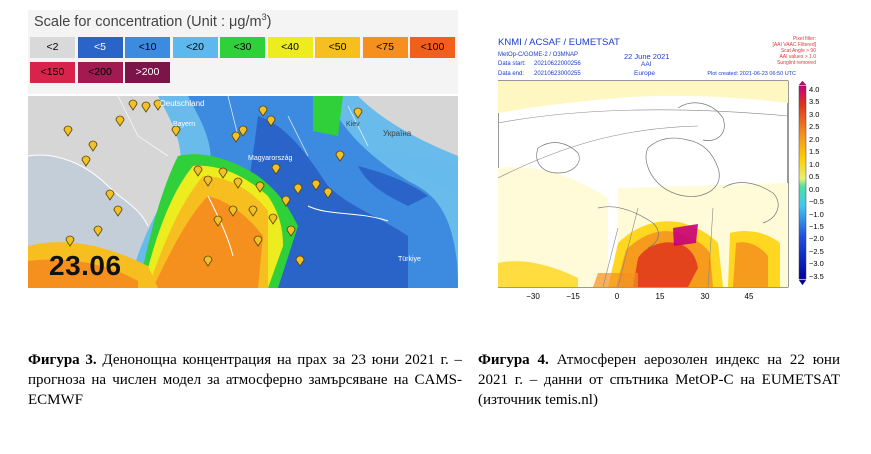 The height and width of the screenshot is (454, 871). Describe the element at coordinates (432, 47) in the screenshot. I see `scale-bin-8: <100` at that location.